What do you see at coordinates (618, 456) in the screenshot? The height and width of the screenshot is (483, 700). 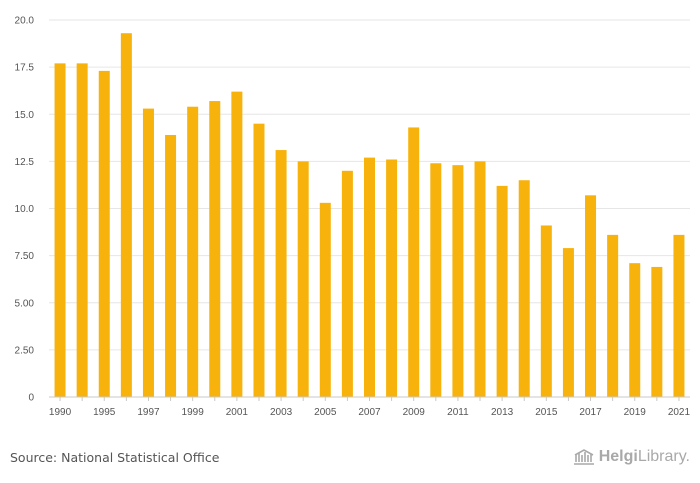 I see `logo-bold-text: Helgi` at bounding box center [618, 456].